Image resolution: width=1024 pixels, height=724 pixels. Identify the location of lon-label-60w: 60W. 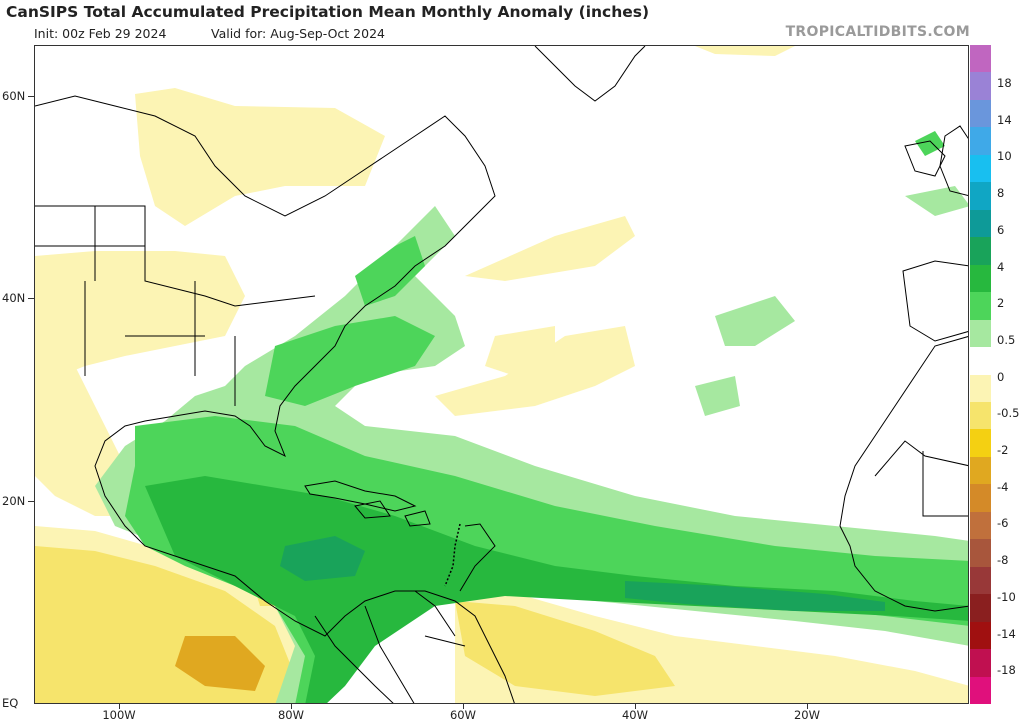
(463, 715).